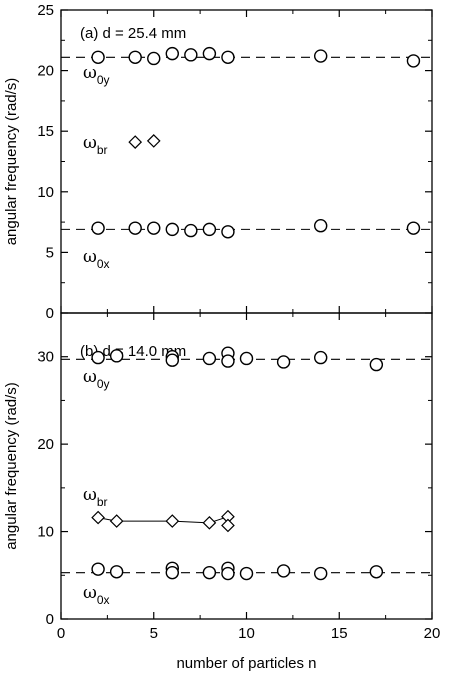 This screenshot has width=450, height=679. Describe the element at coordinates (45, 131) in the screenshot. I see `y-tick-label: 15` at that location.